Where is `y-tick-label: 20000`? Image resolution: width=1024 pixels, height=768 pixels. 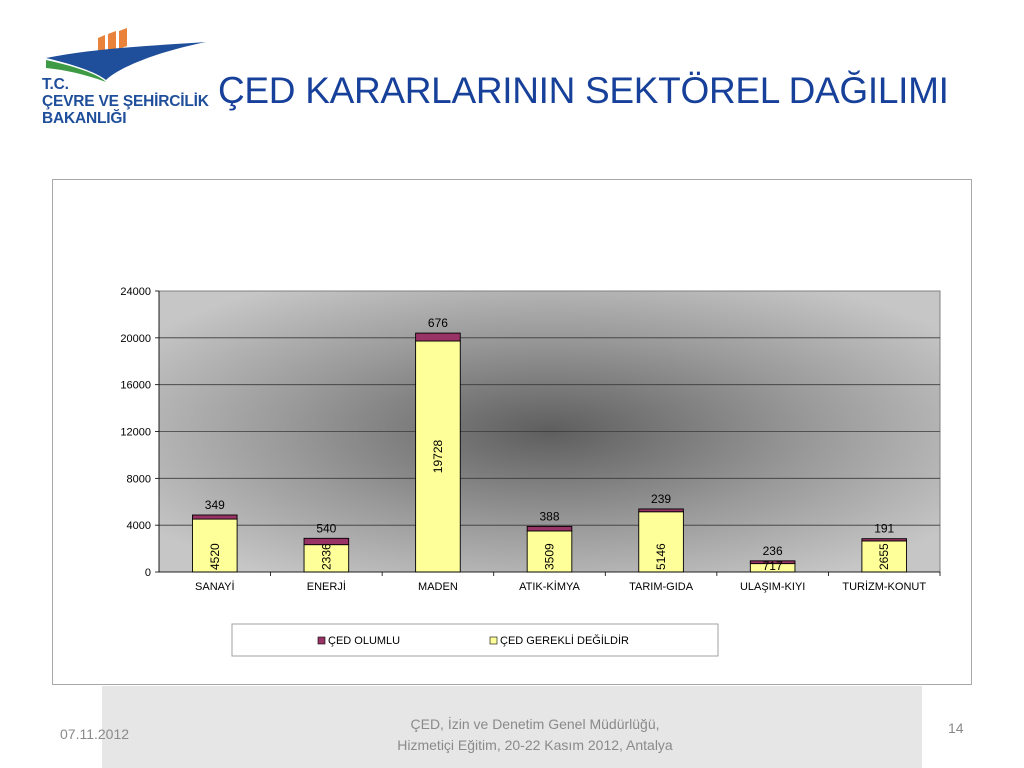 y-tick-label: 20000 is located at coordinates (135, 339).